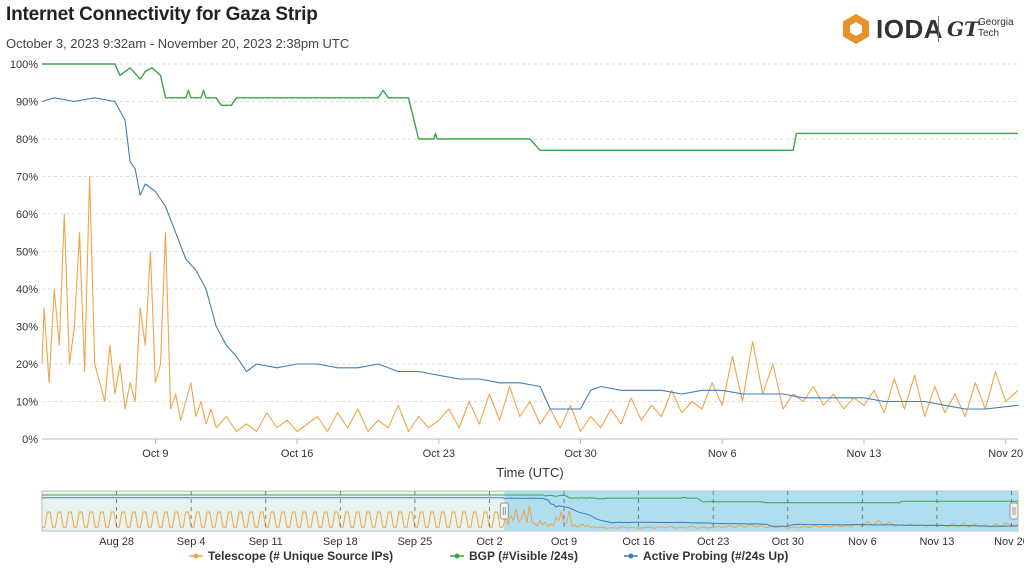 The height and width of the screenshot is (573, 1024). I want to click on navigator-tick-label: Oct 2, so click(489, 542).